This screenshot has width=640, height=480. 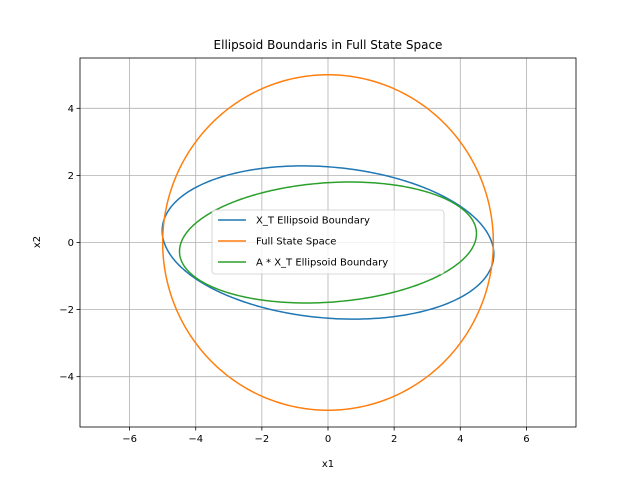 What do you see at coordinates (526, 439) in the screenshot?
I see `x-tick-label: 6` at bounding box center [526, 439].